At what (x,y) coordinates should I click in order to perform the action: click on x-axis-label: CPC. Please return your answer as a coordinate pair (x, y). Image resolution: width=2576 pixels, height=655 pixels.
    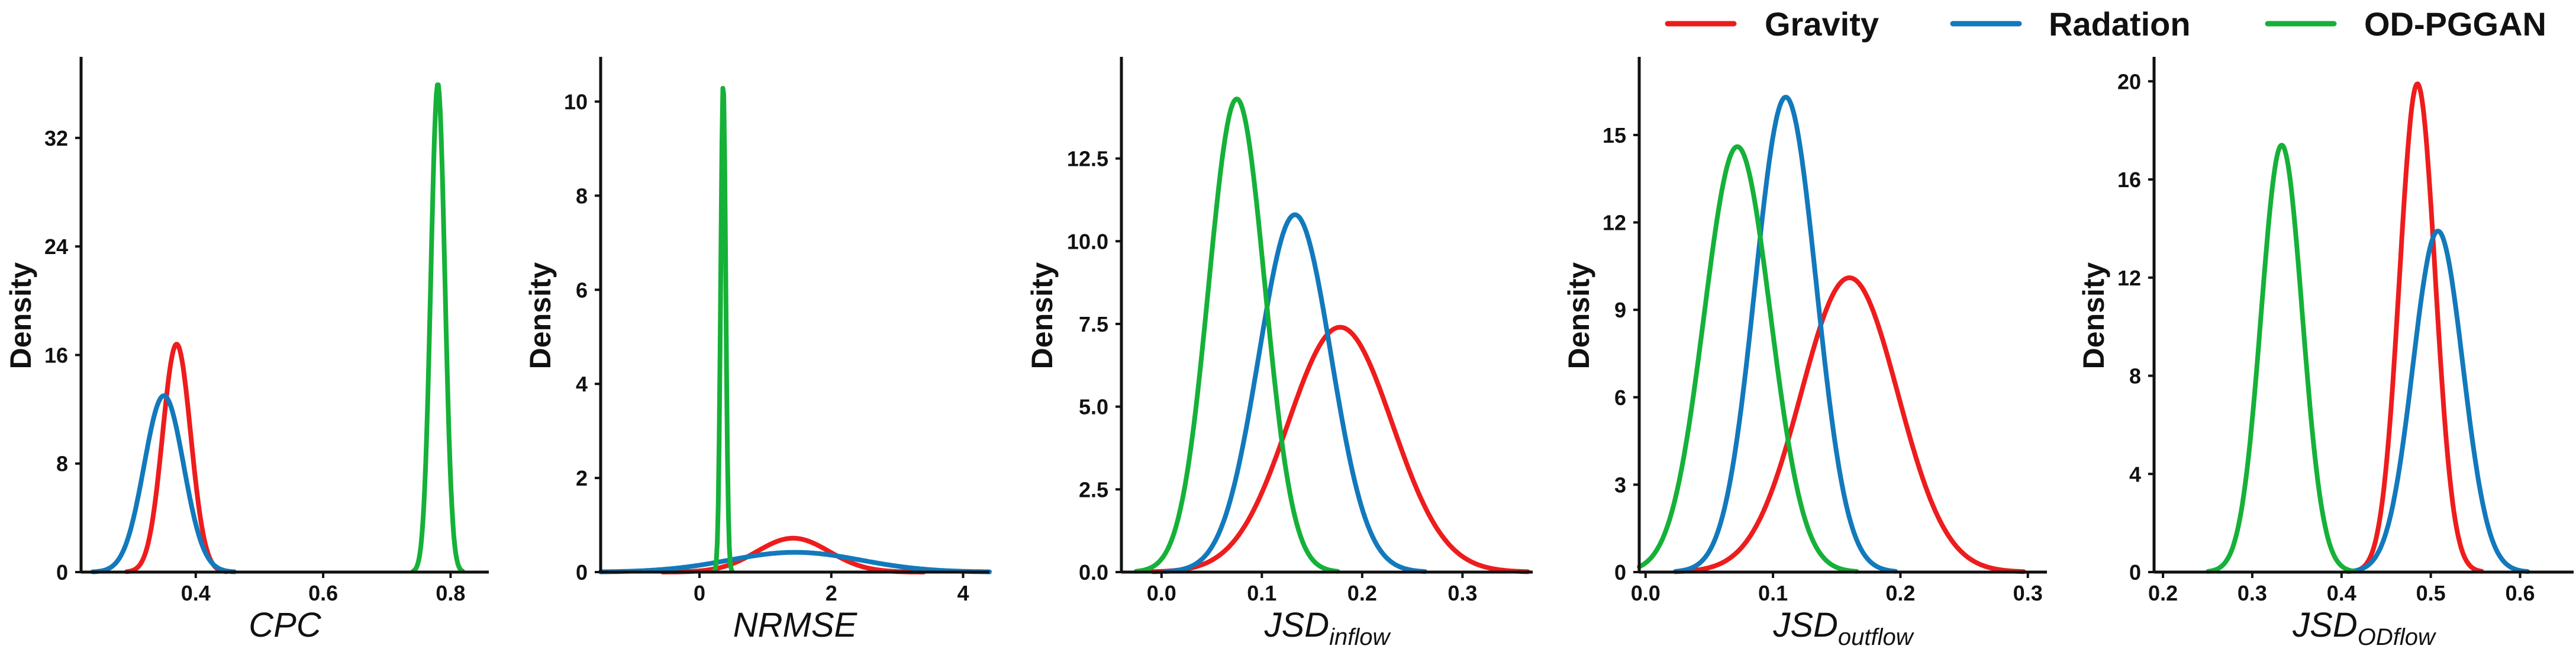
    Looking at the image, I should click on (285, 625).